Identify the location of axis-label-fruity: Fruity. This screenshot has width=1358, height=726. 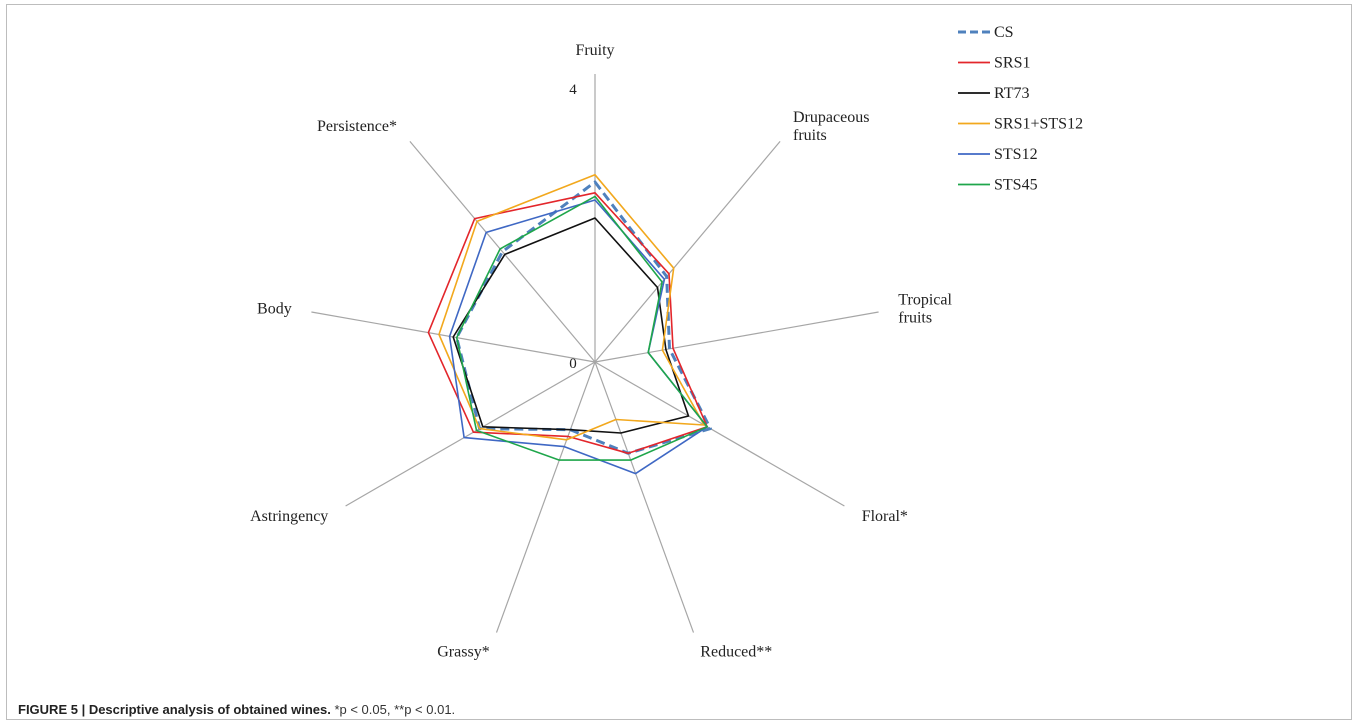
(594, 50).